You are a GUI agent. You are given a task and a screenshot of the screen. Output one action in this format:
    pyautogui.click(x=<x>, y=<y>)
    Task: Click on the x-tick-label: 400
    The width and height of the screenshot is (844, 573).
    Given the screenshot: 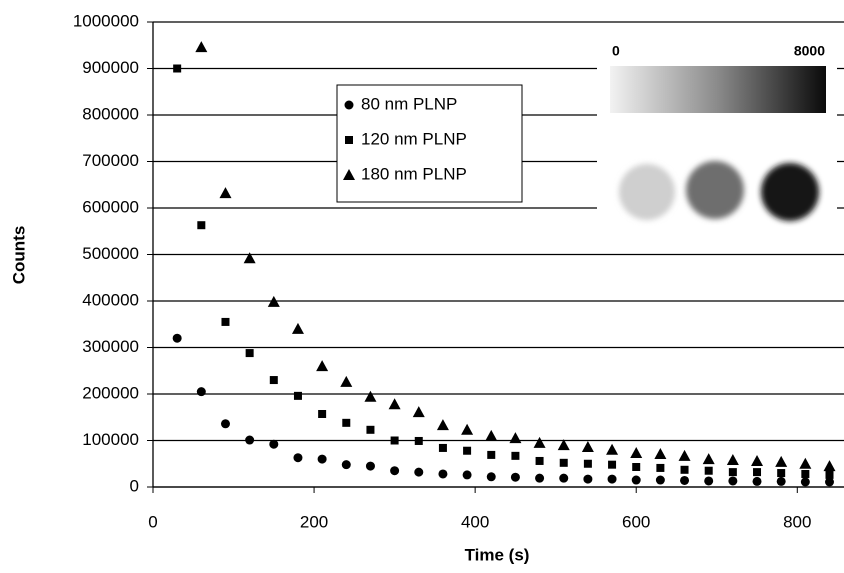 What is the action you would take?
    pyautogui.click(x=475, y=521)
    